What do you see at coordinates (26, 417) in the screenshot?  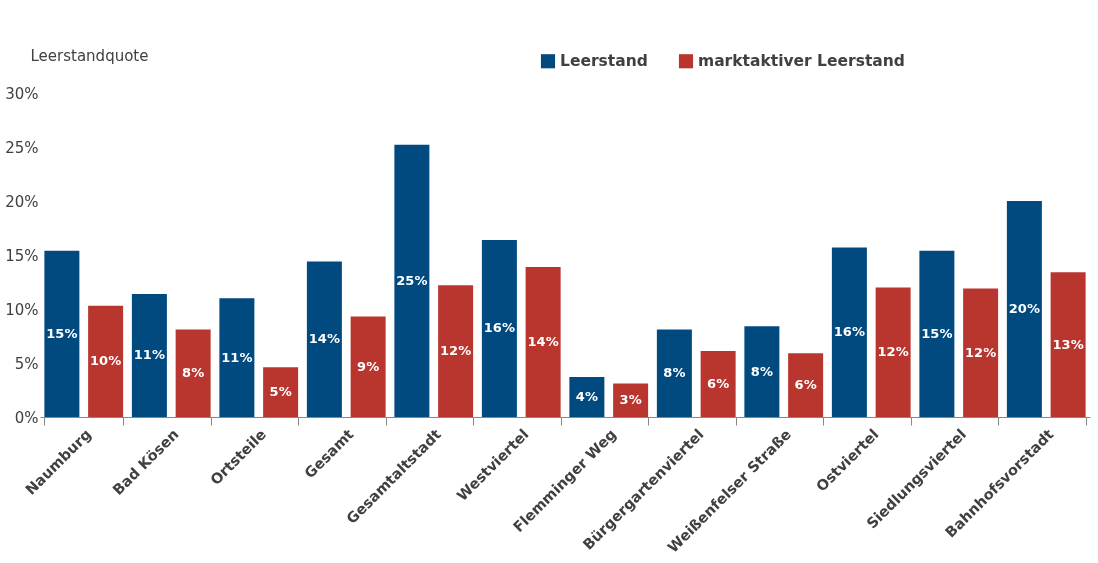 I see `y-tick-label: 0%` at bounding box center [26, 417].